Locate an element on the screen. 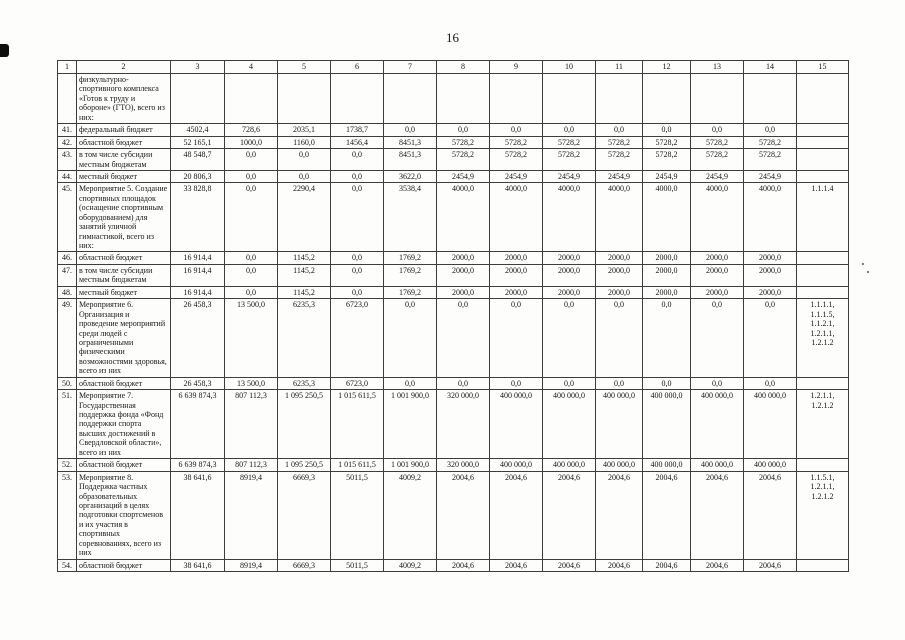  value-cell: 4009,2 is located at coordinates (410, 515).